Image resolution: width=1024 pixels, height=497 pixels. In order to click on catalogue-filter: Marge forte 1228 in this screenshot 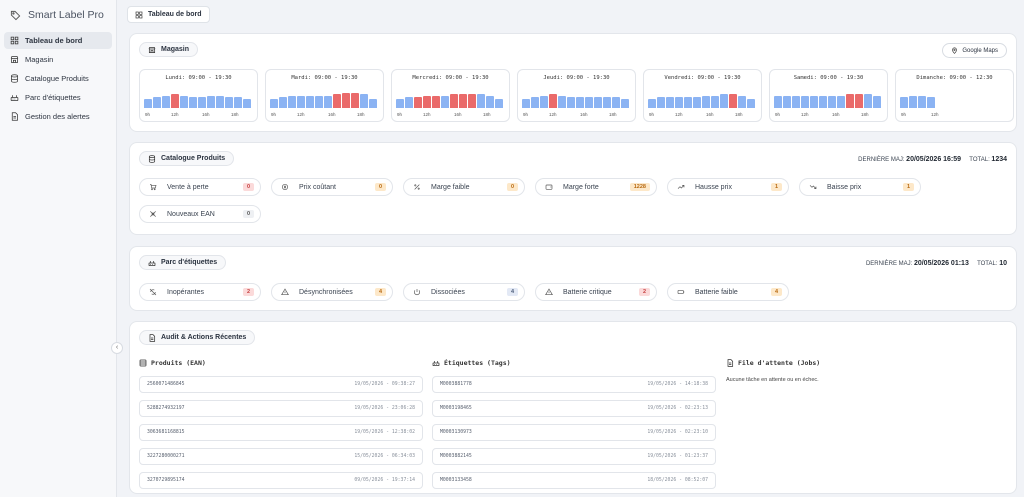, I will do `click(596, 187)`.